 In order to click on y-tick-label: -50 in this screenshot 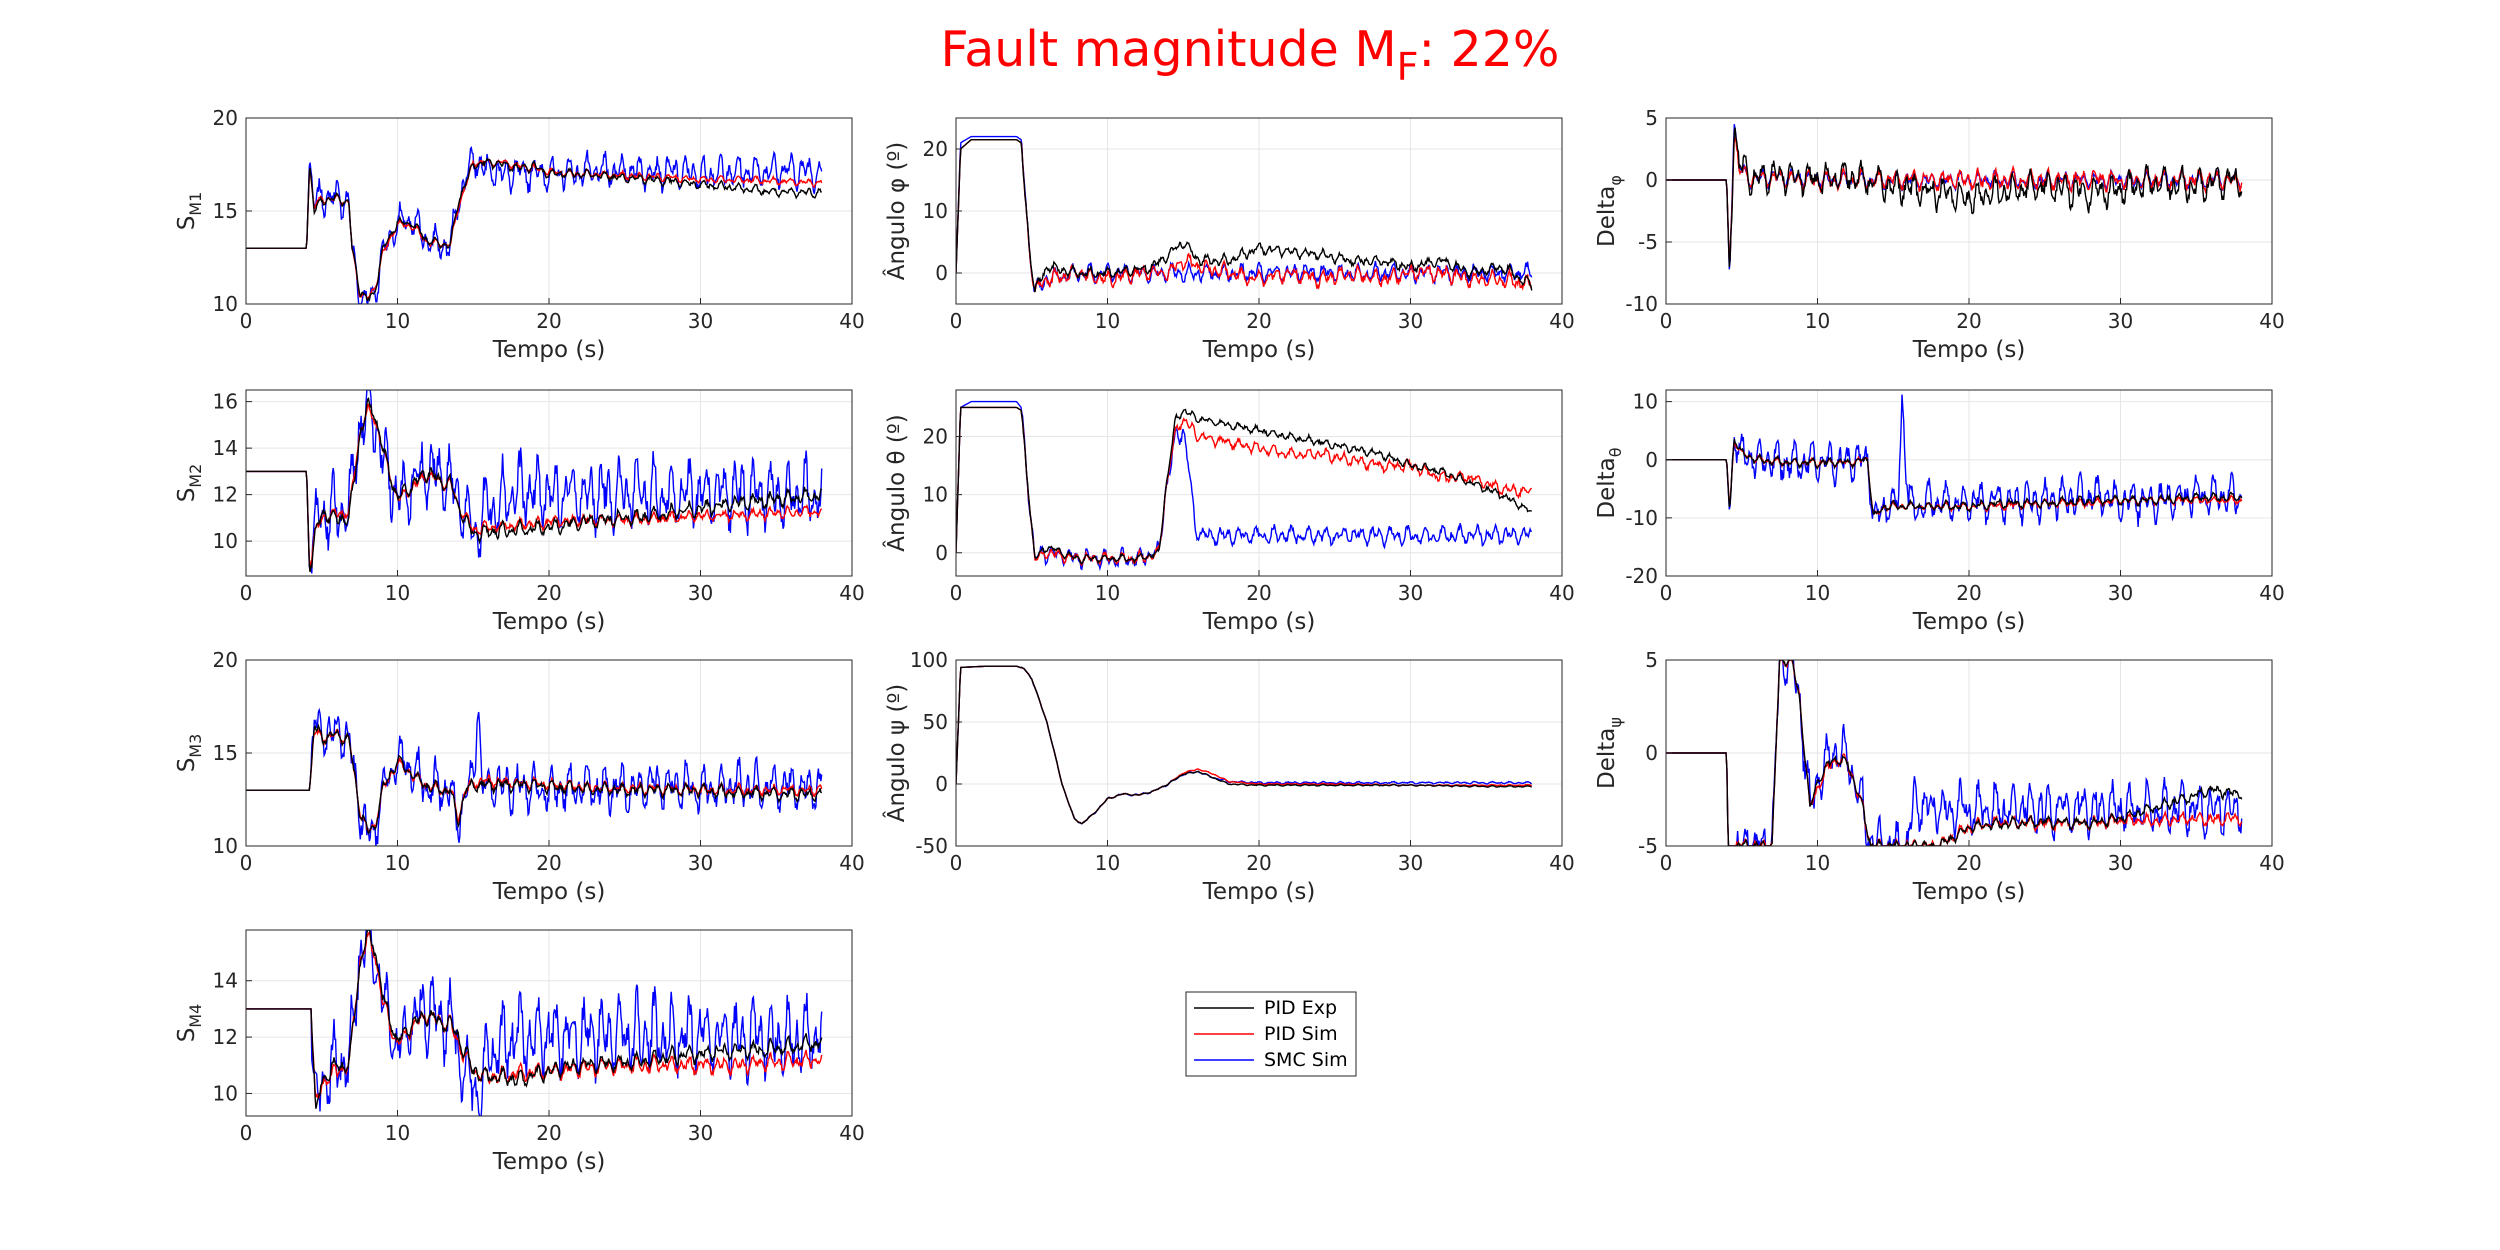, I will do `click(931, 846)`.